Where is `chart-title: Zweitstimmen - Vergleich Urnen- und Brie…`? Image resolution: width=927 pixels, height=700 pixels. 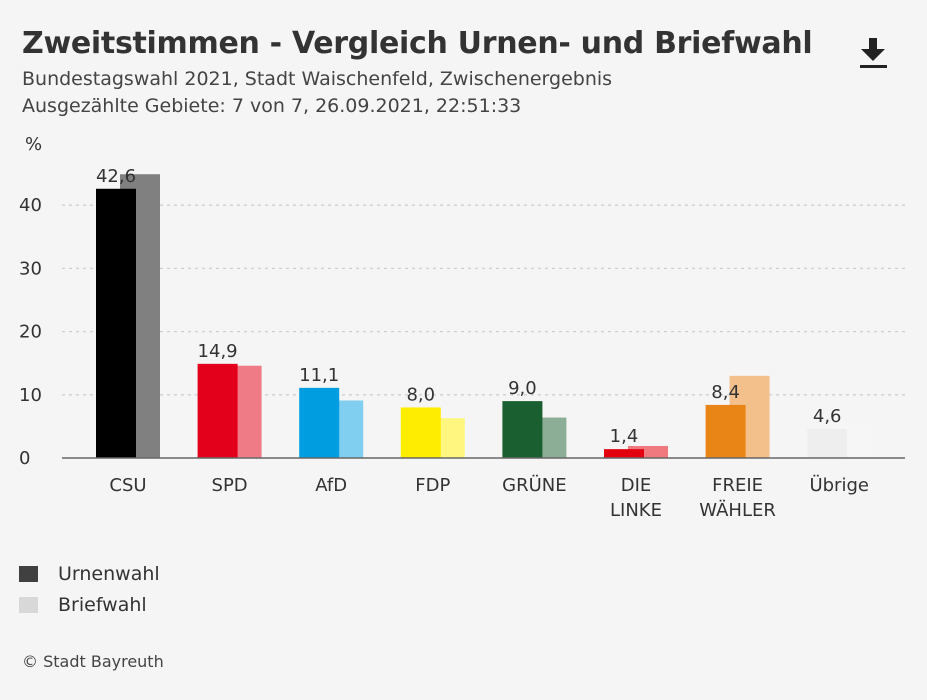
chart-title: Zweitstimmen - Vergleich Urnen- und Brie… is located at coordinates (417, 43).